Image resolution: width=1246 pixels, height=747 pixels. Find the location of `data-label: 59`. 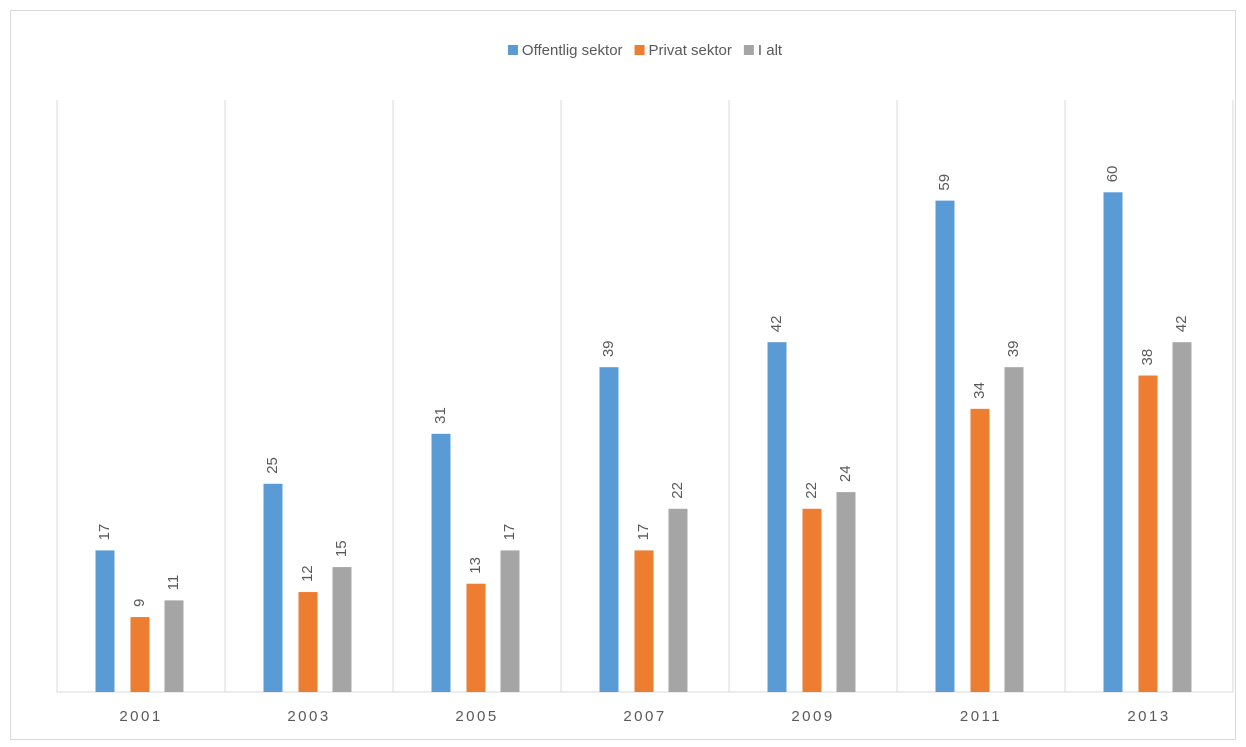

data-label: 59 is located at coordinates (944, 182).